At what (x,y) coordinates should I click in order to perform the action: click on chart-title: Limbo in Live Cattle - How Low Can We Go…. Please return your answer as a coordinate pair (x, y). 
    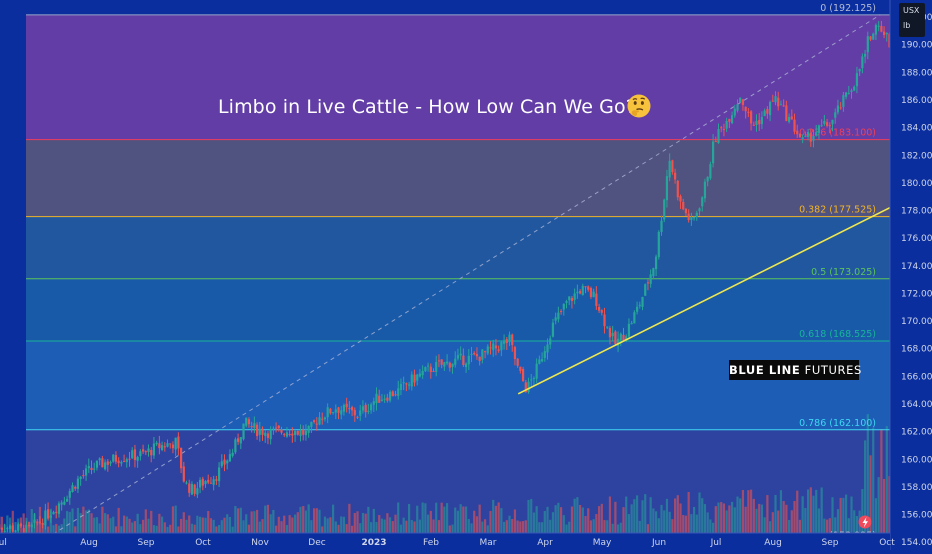
    Looking at the image, I should click on (427, 107).